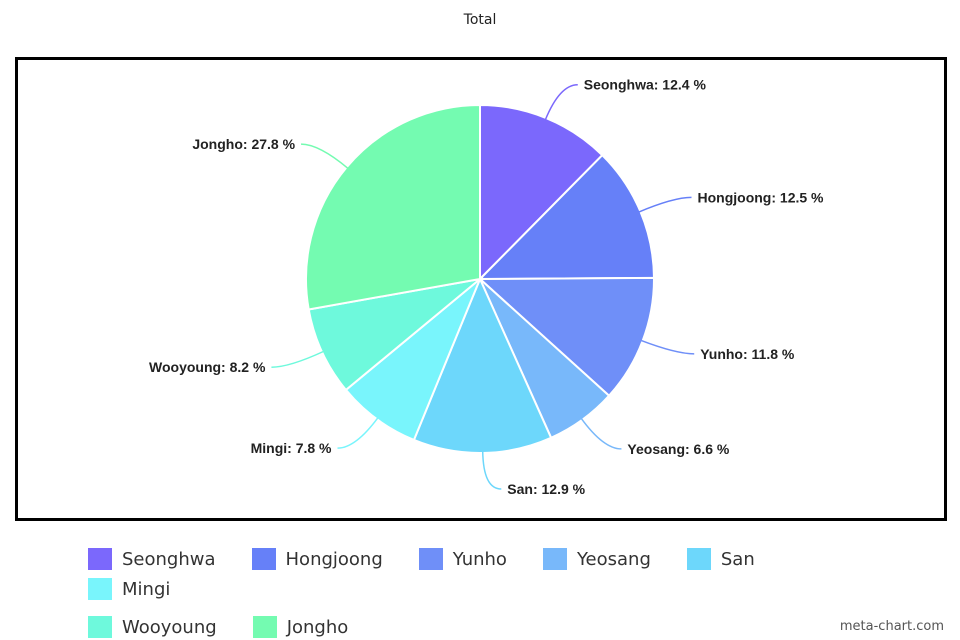 The image size is (960, 640). Describe the element at coordinates (243, 144) in the screenshot. I see `data-label: Jongho: 27.8 %` at that location.